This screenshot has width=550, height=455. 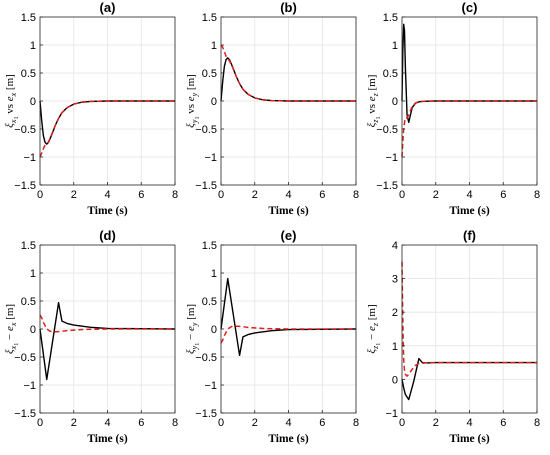 I want to click on y-tick-label: 4, so click(x=395, y=246).